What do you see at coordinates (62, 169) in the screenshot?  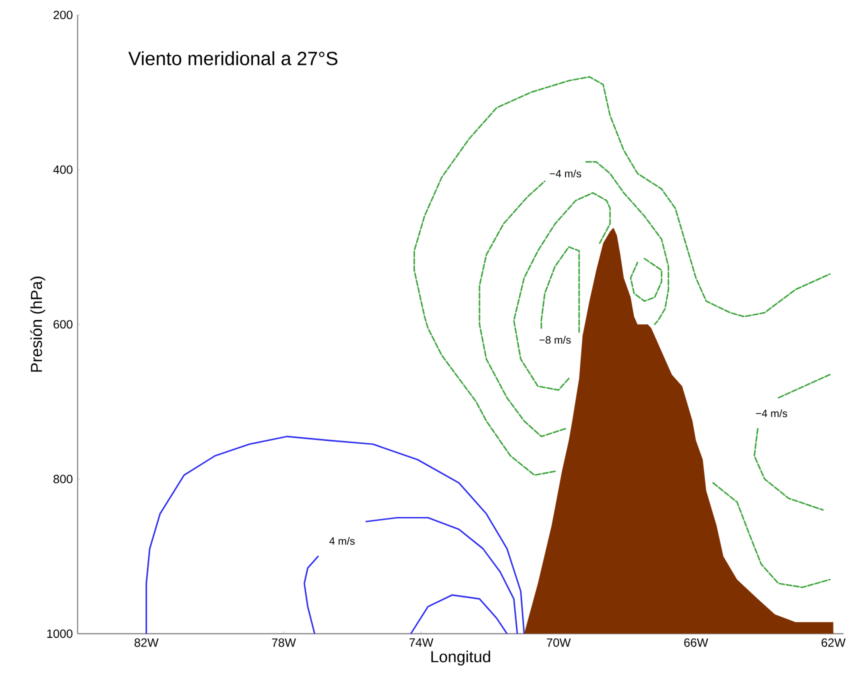 I see `y-tick-label: 400` at bounding box center [62, 169].